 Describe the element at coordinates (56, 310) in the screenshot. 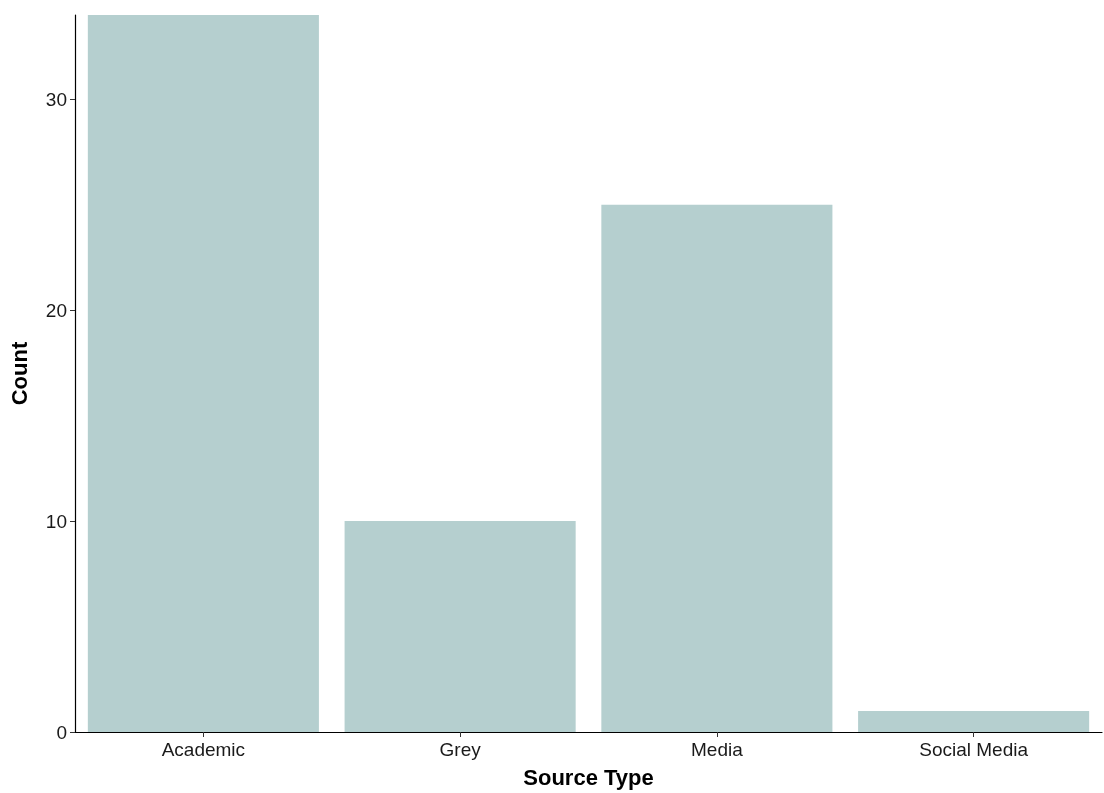

I see `y-tick-label: 20` at that location.